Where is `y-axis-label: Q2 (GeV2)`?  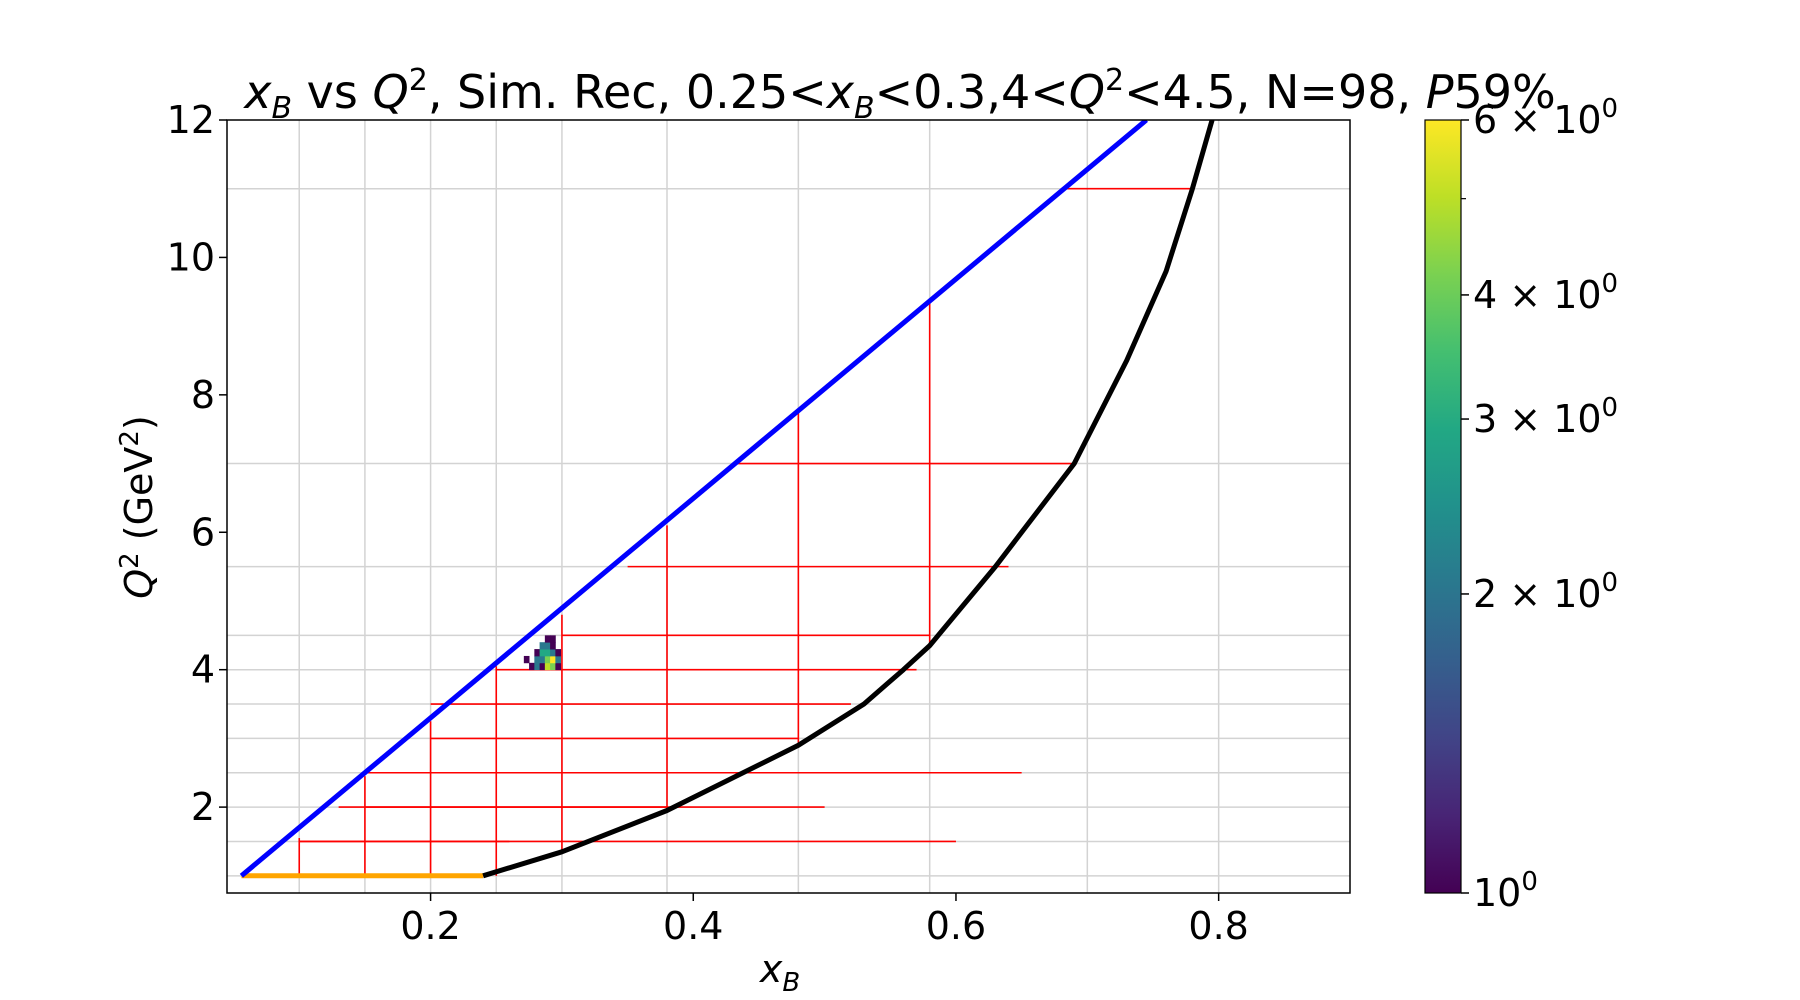
y-axis-label: Q2 (GeV2) is located at coordinates (138, 507).